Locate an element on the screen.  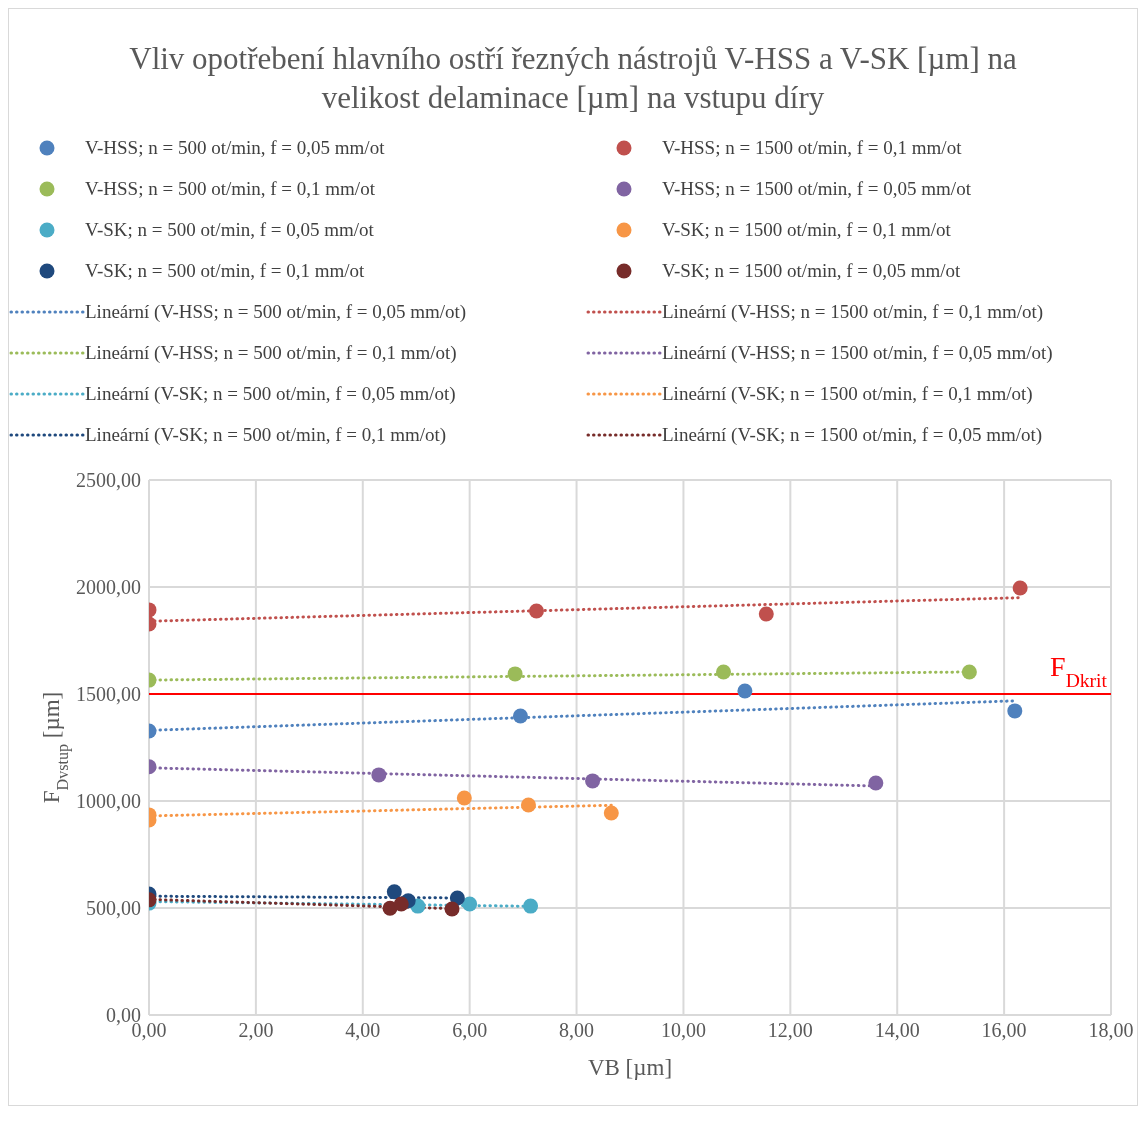
legend-label: Lineární (V-SK; n = 1500 ot/min, f = 0,1 mm/ot) is located at coordinates (847, 393).